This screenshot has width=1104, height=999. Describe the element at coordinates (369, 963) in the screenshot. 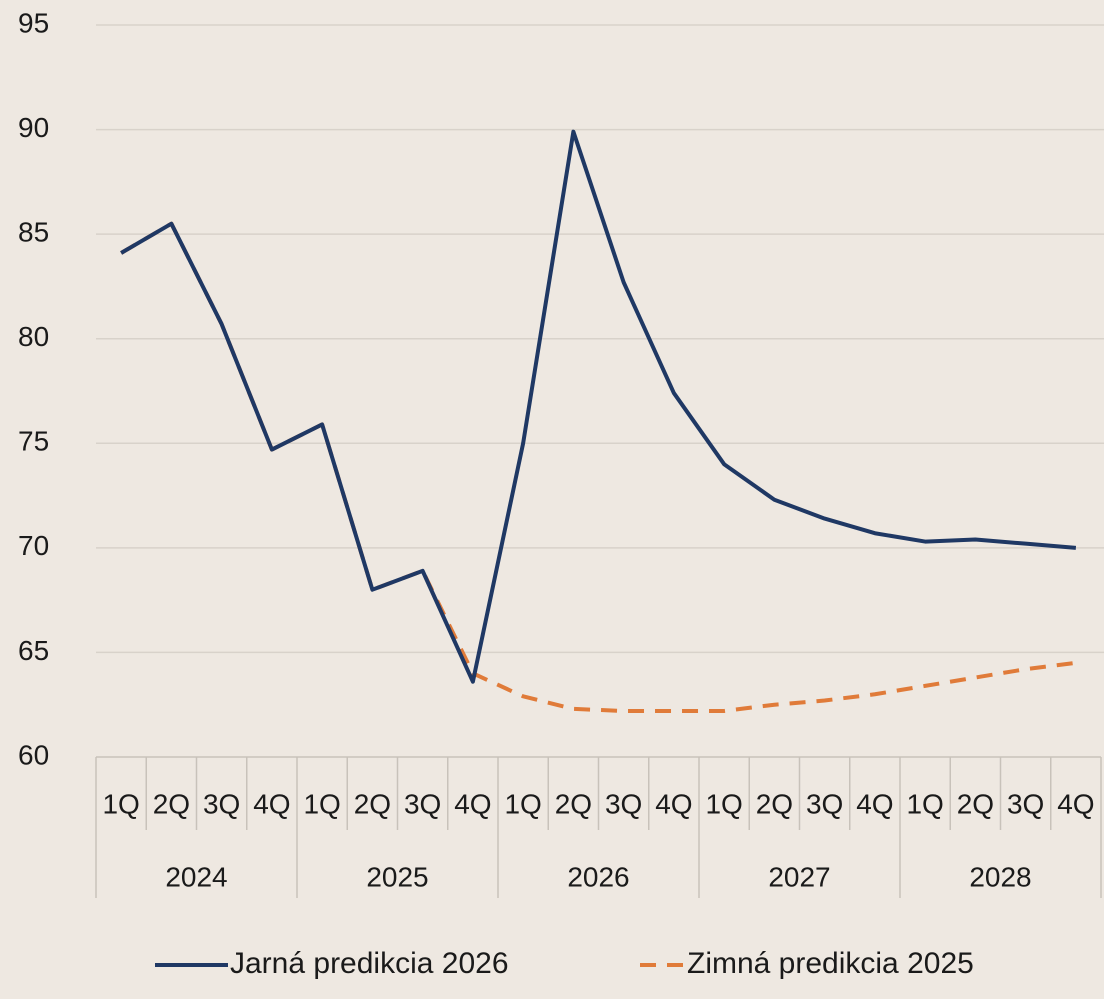

I see `legend-label: Jarná predikcia 2026` at that location.